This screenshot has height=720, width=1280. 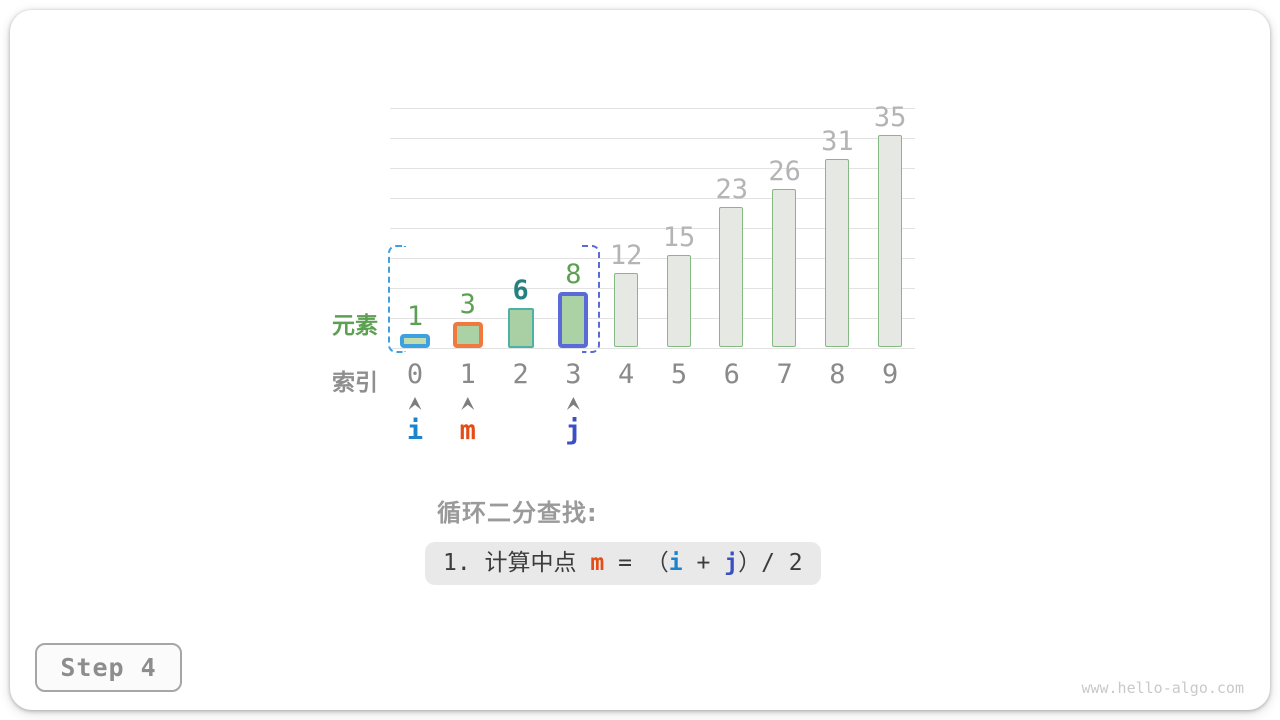 I want to click on bar-value-label: 3, so click(x=467, y=304).